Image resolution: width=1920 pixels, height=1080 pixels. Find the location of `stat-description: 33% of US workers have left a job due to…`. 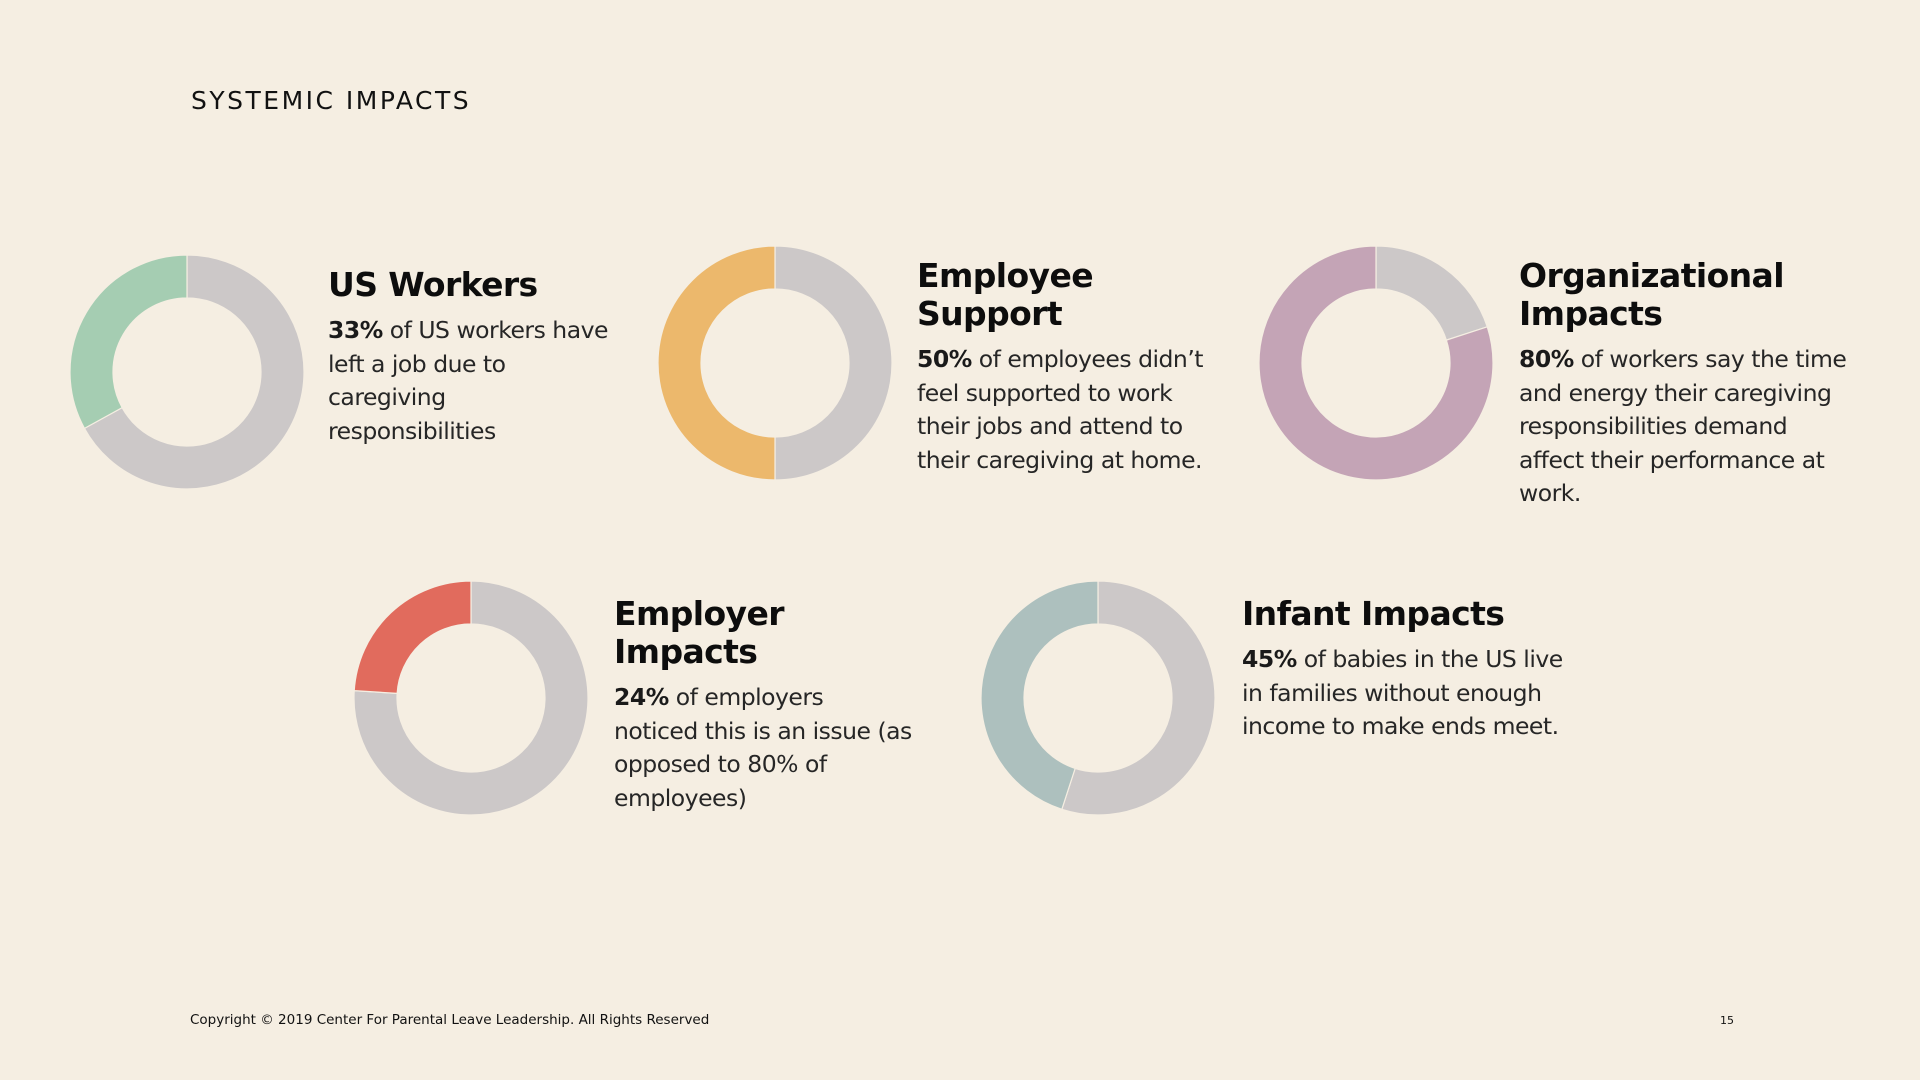

stat-description: 33% of US workers have left a job due to… is located at coordinates (473, 381).